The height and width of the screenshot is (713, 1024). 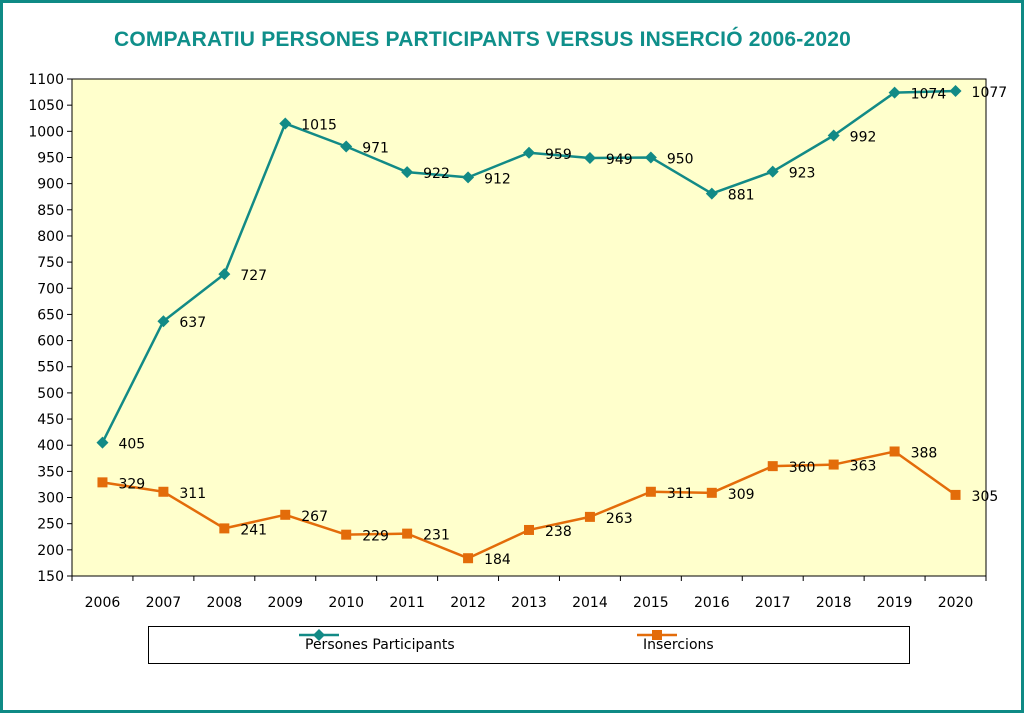 What do you see at coordinates (863, 138) in the screenshot?
I see `data-label: 992` at bounding box center [863, 138].